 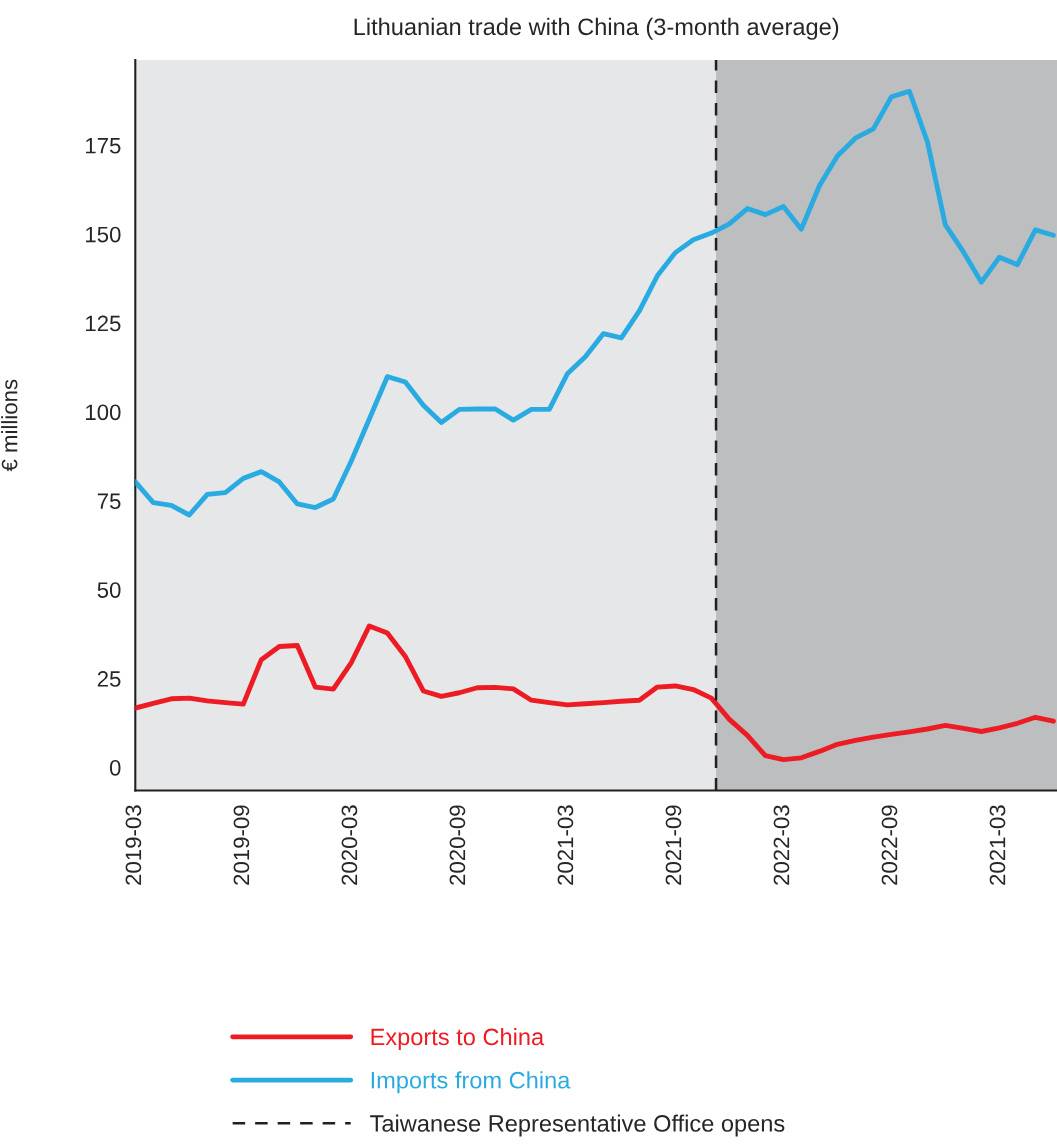 I want to click on text: Taiwanese Representative Office opens, so click(x=577, y=1125).